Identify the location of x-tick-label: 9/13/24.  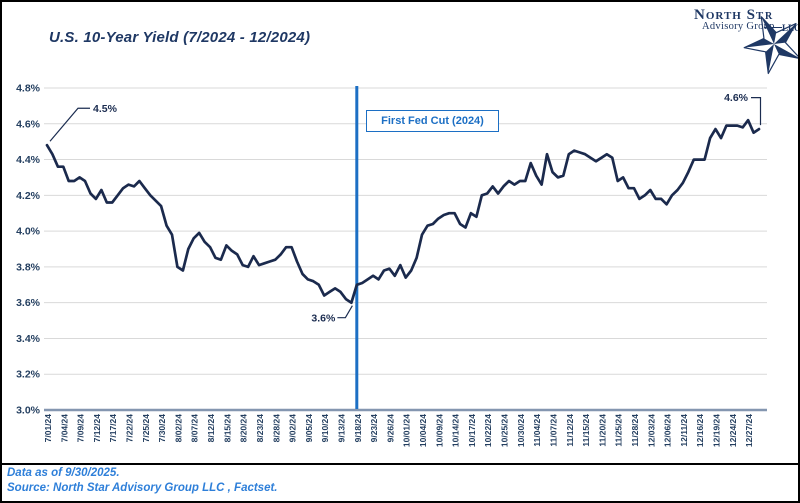
(341, 428).